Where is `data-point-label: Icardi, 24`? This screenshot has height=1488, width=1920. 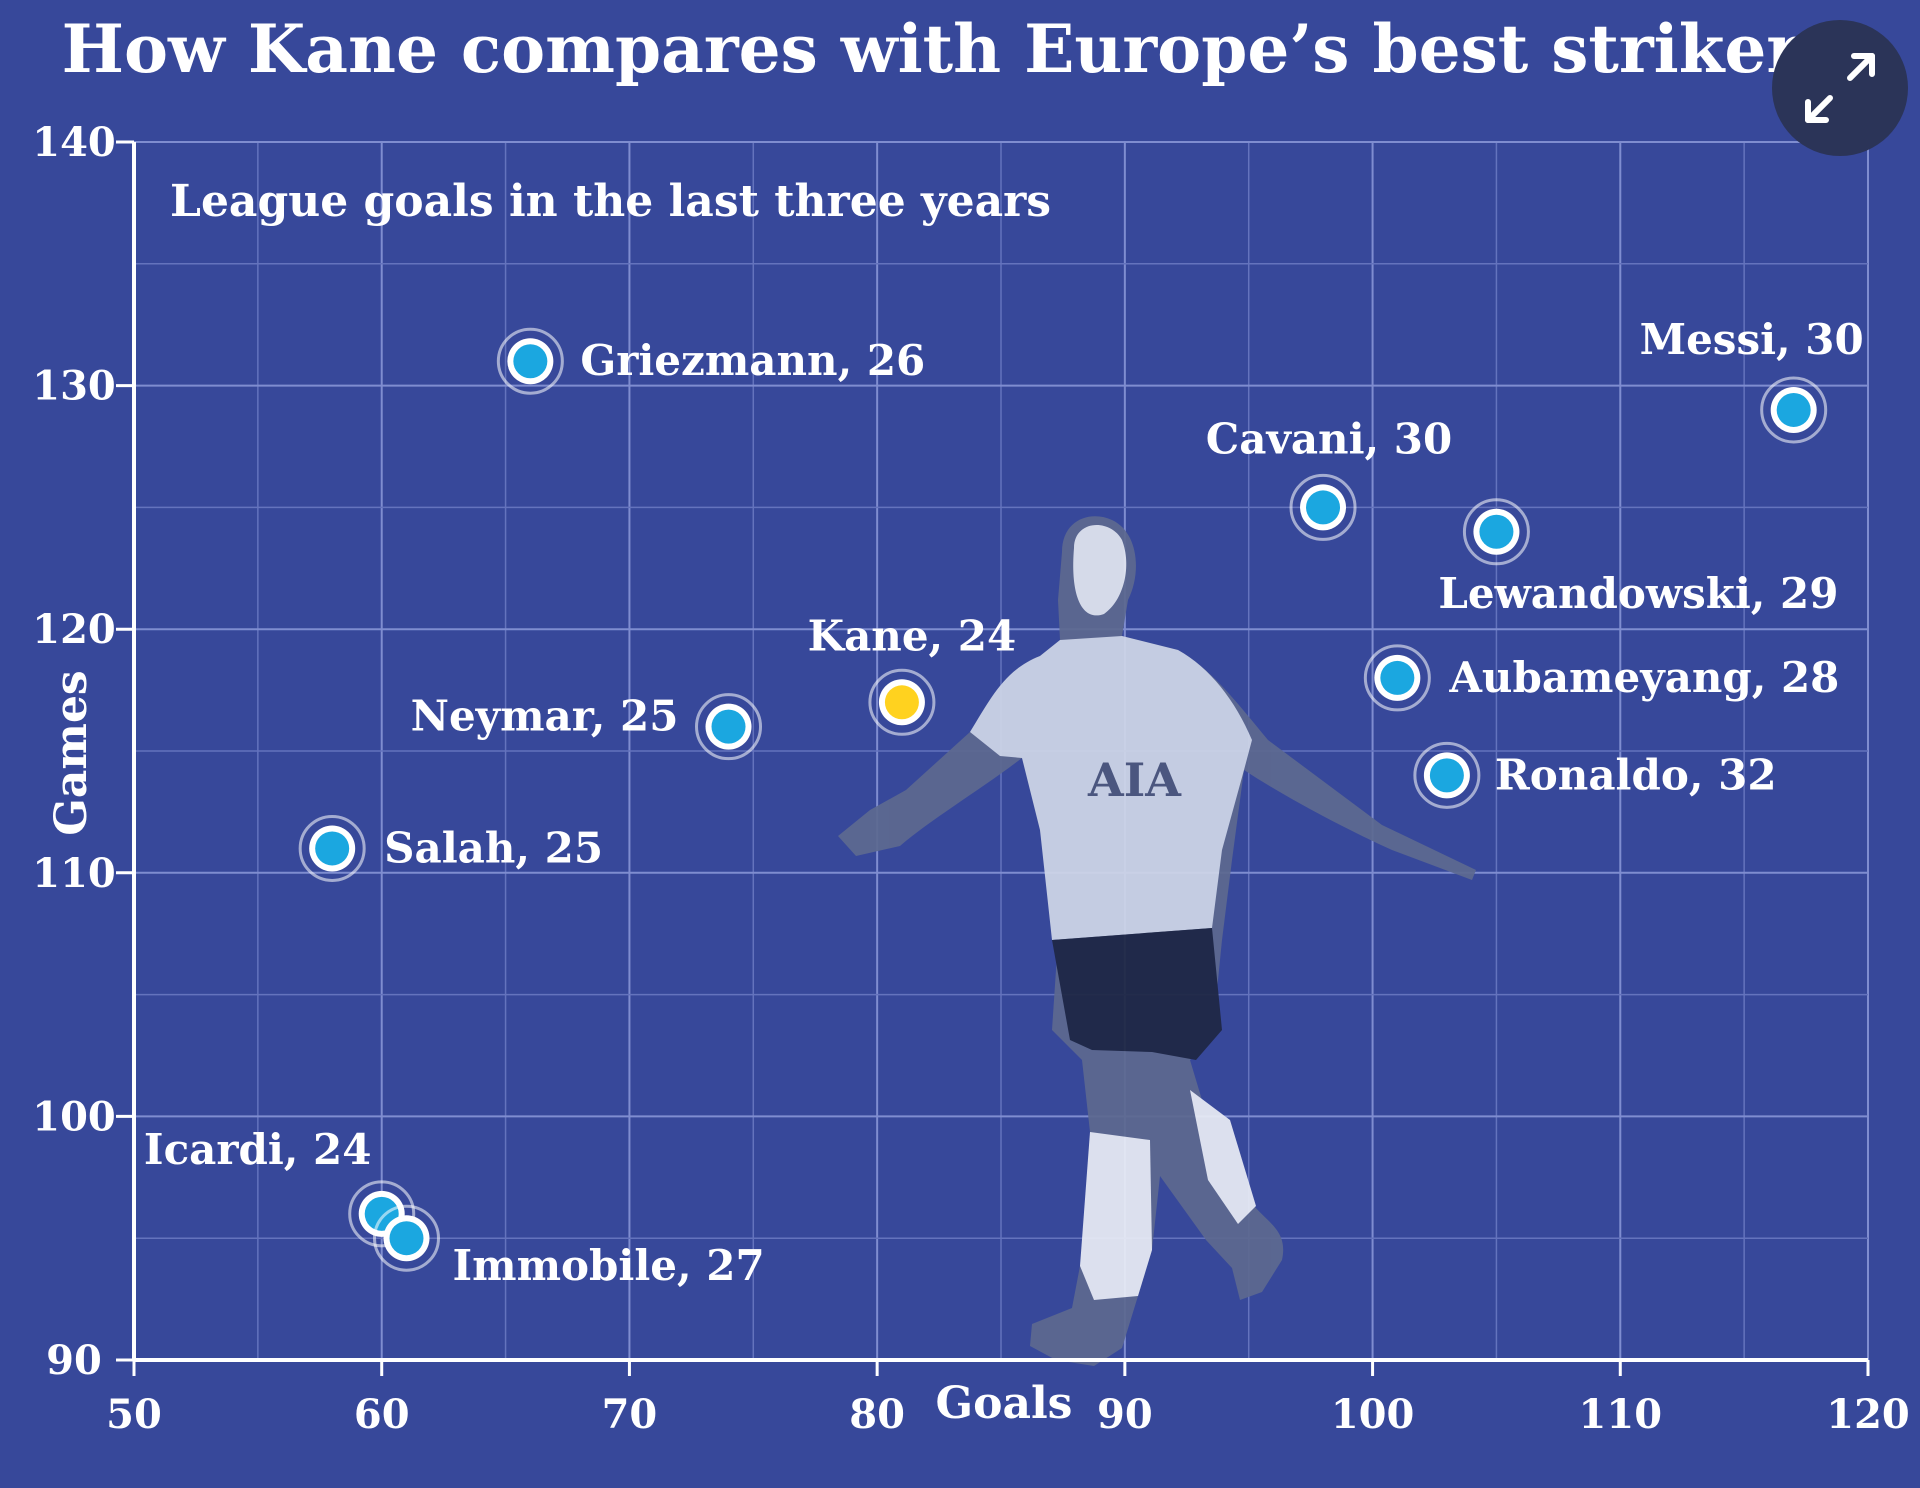
data-point-label: Icardi, 24 is located at coordinates (258, 1149).